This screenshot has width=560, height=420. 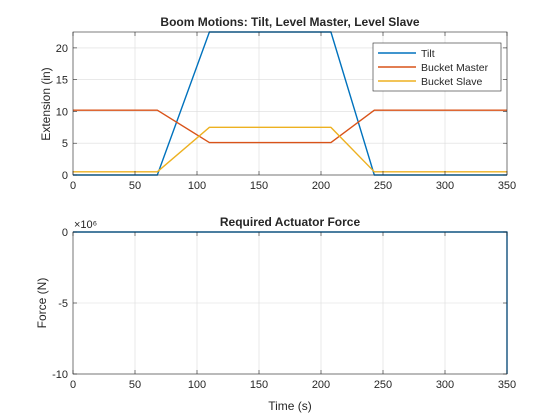 I want to click on top-series-line-bucket-master, so click(x=290, y=126).